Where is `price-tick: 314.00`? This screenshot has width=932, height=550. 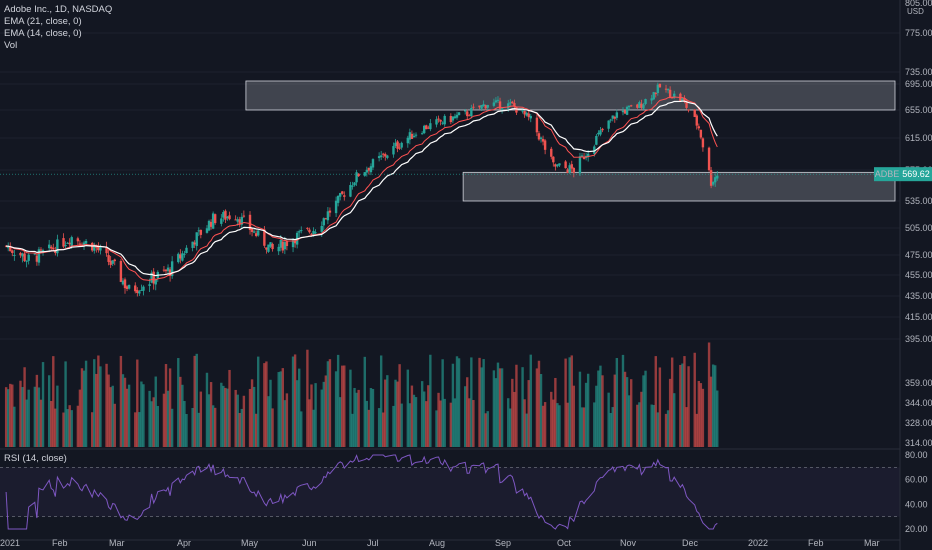 price-tick: 314.00 is located at coordinates (918, 443).